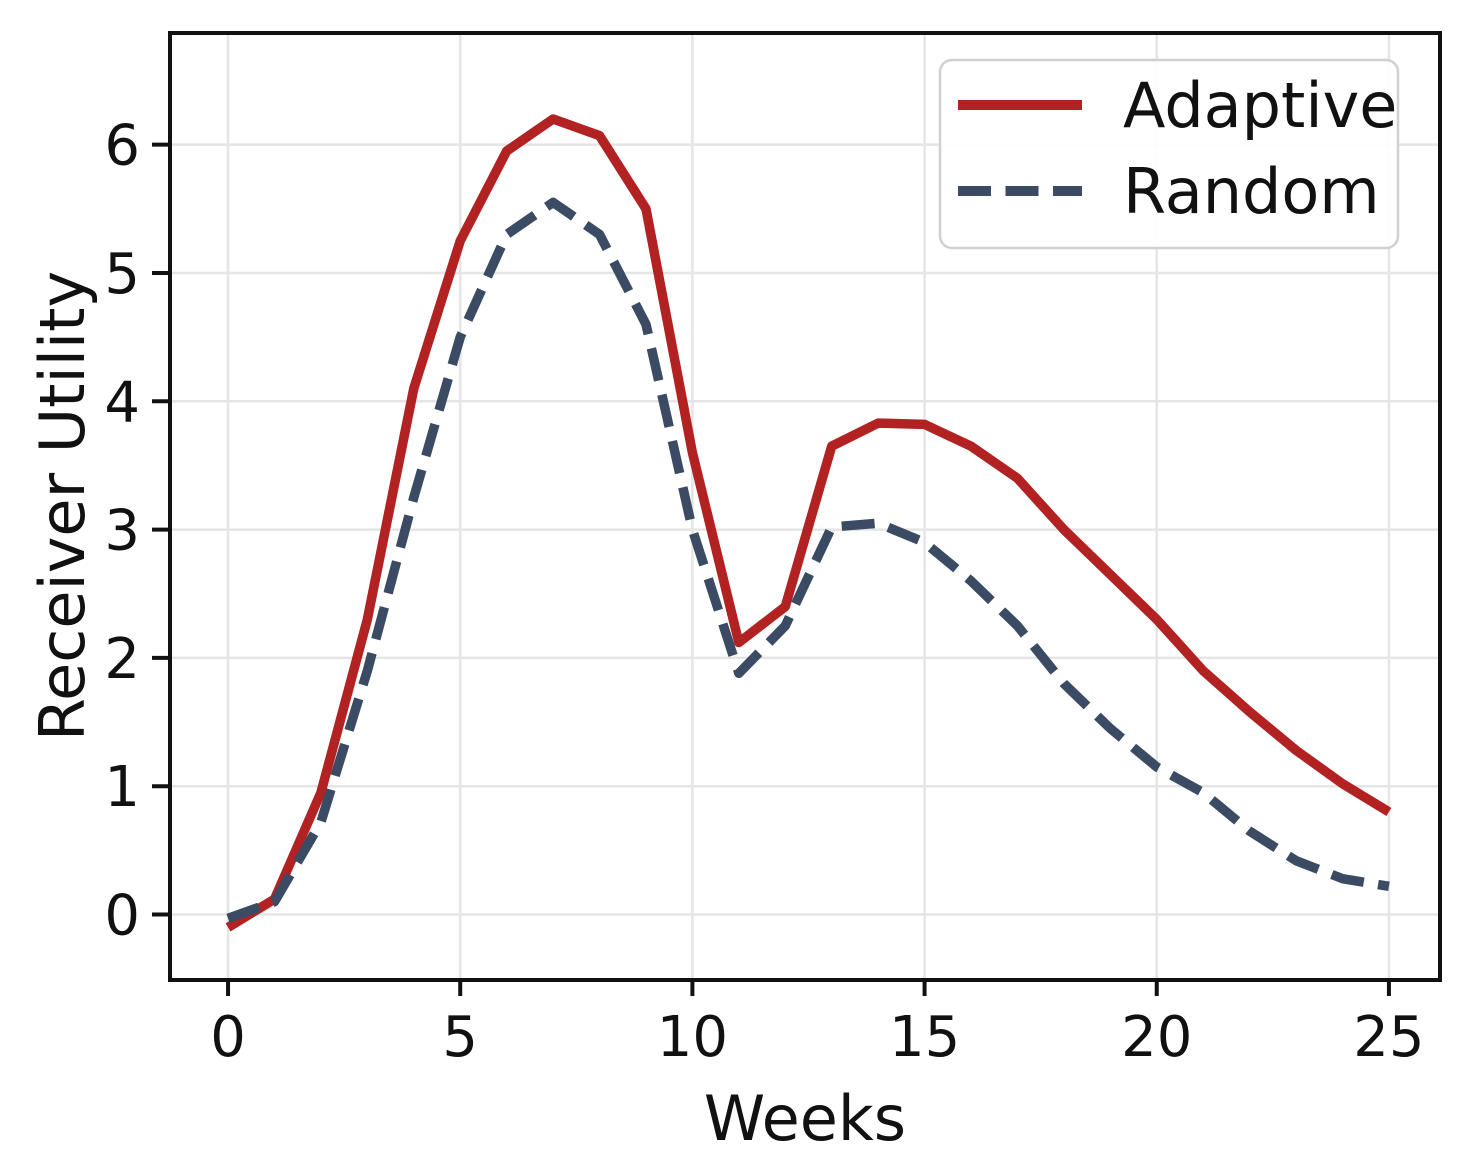 The image size is (1469, 1170). Describe the element at coordinates (122, 146) in the screenshot. I see `y-tick-label: 6` at that location.